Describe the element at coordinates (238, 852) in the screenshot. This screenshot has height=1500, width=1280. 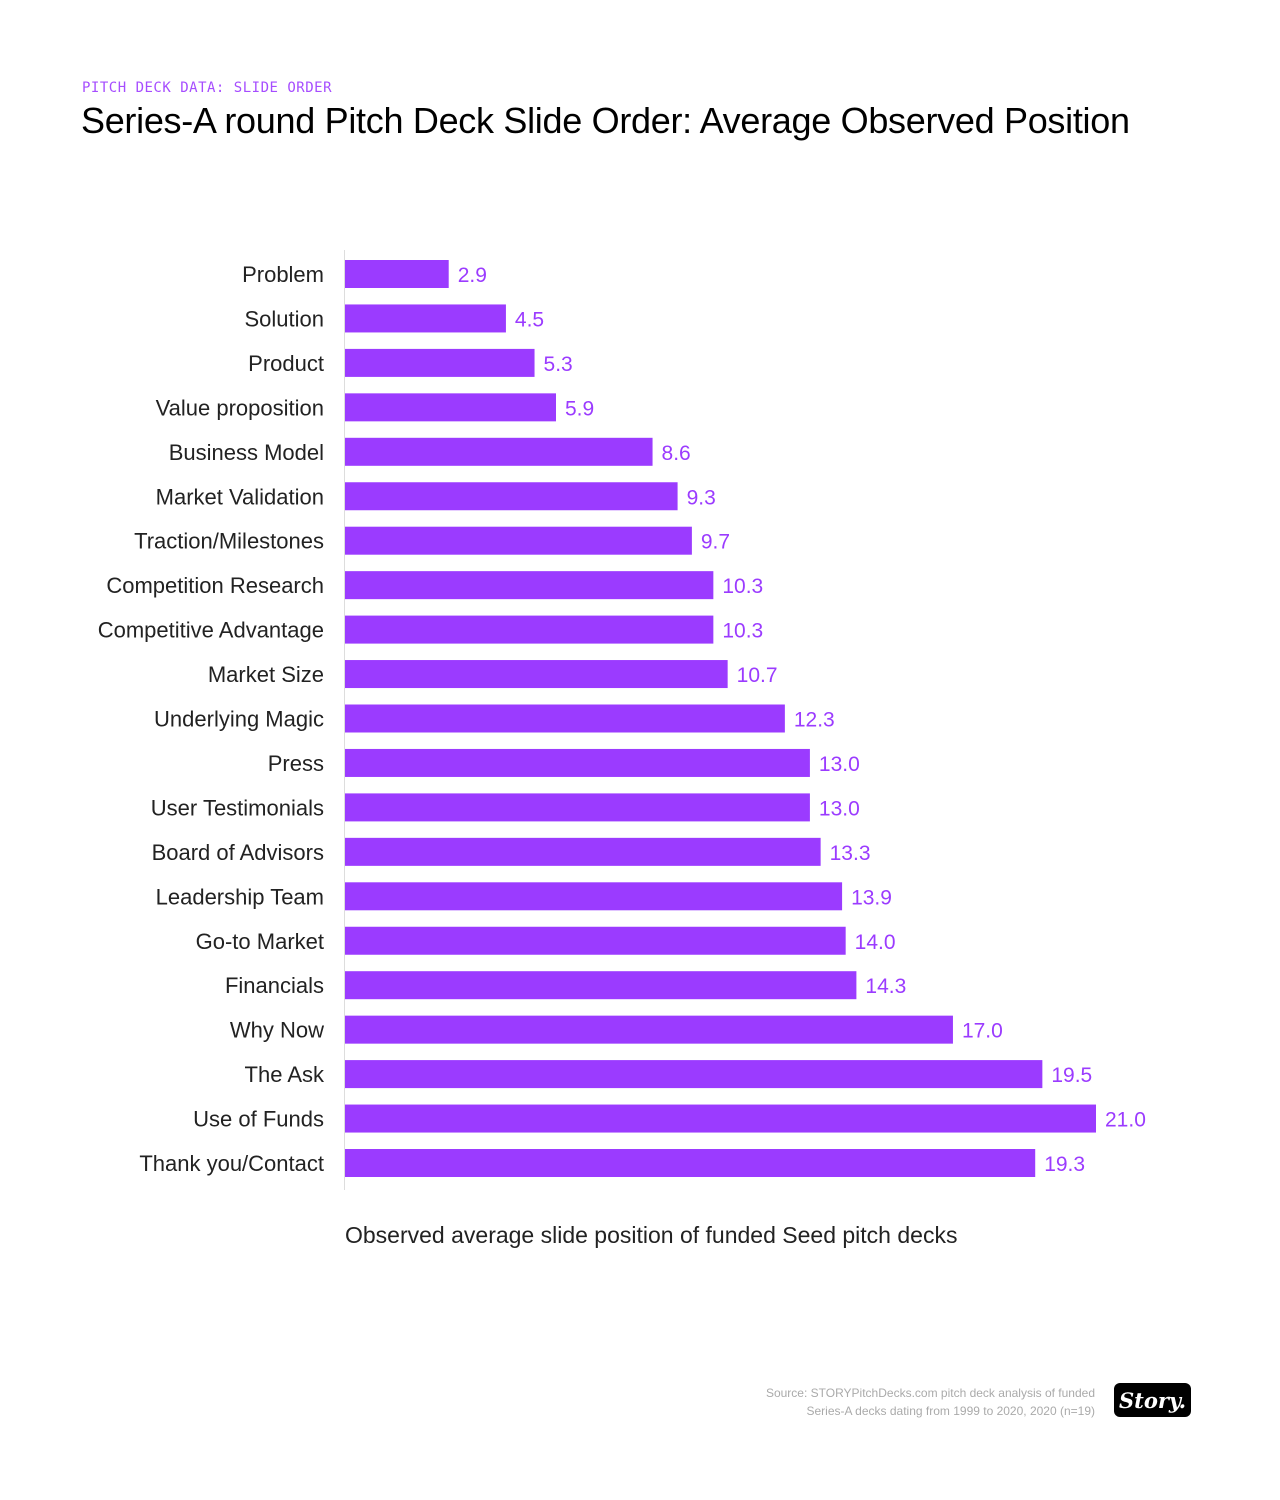
I see `category-label: Board of Advisors` at that location.